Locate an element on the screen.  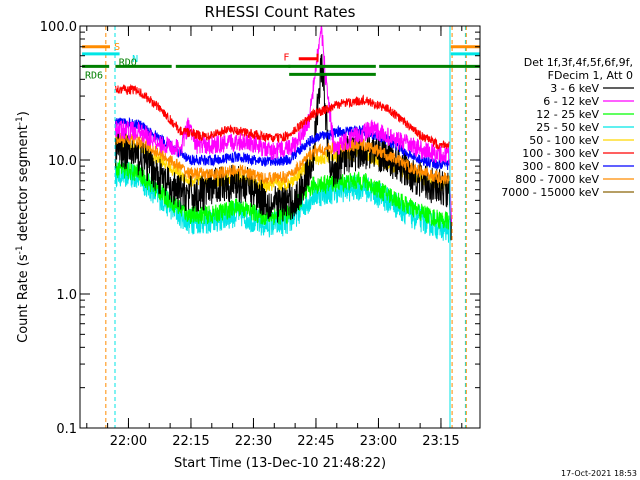
legend-entry-label: 7000 - 15000 keV is located at coordinates (550, 192).